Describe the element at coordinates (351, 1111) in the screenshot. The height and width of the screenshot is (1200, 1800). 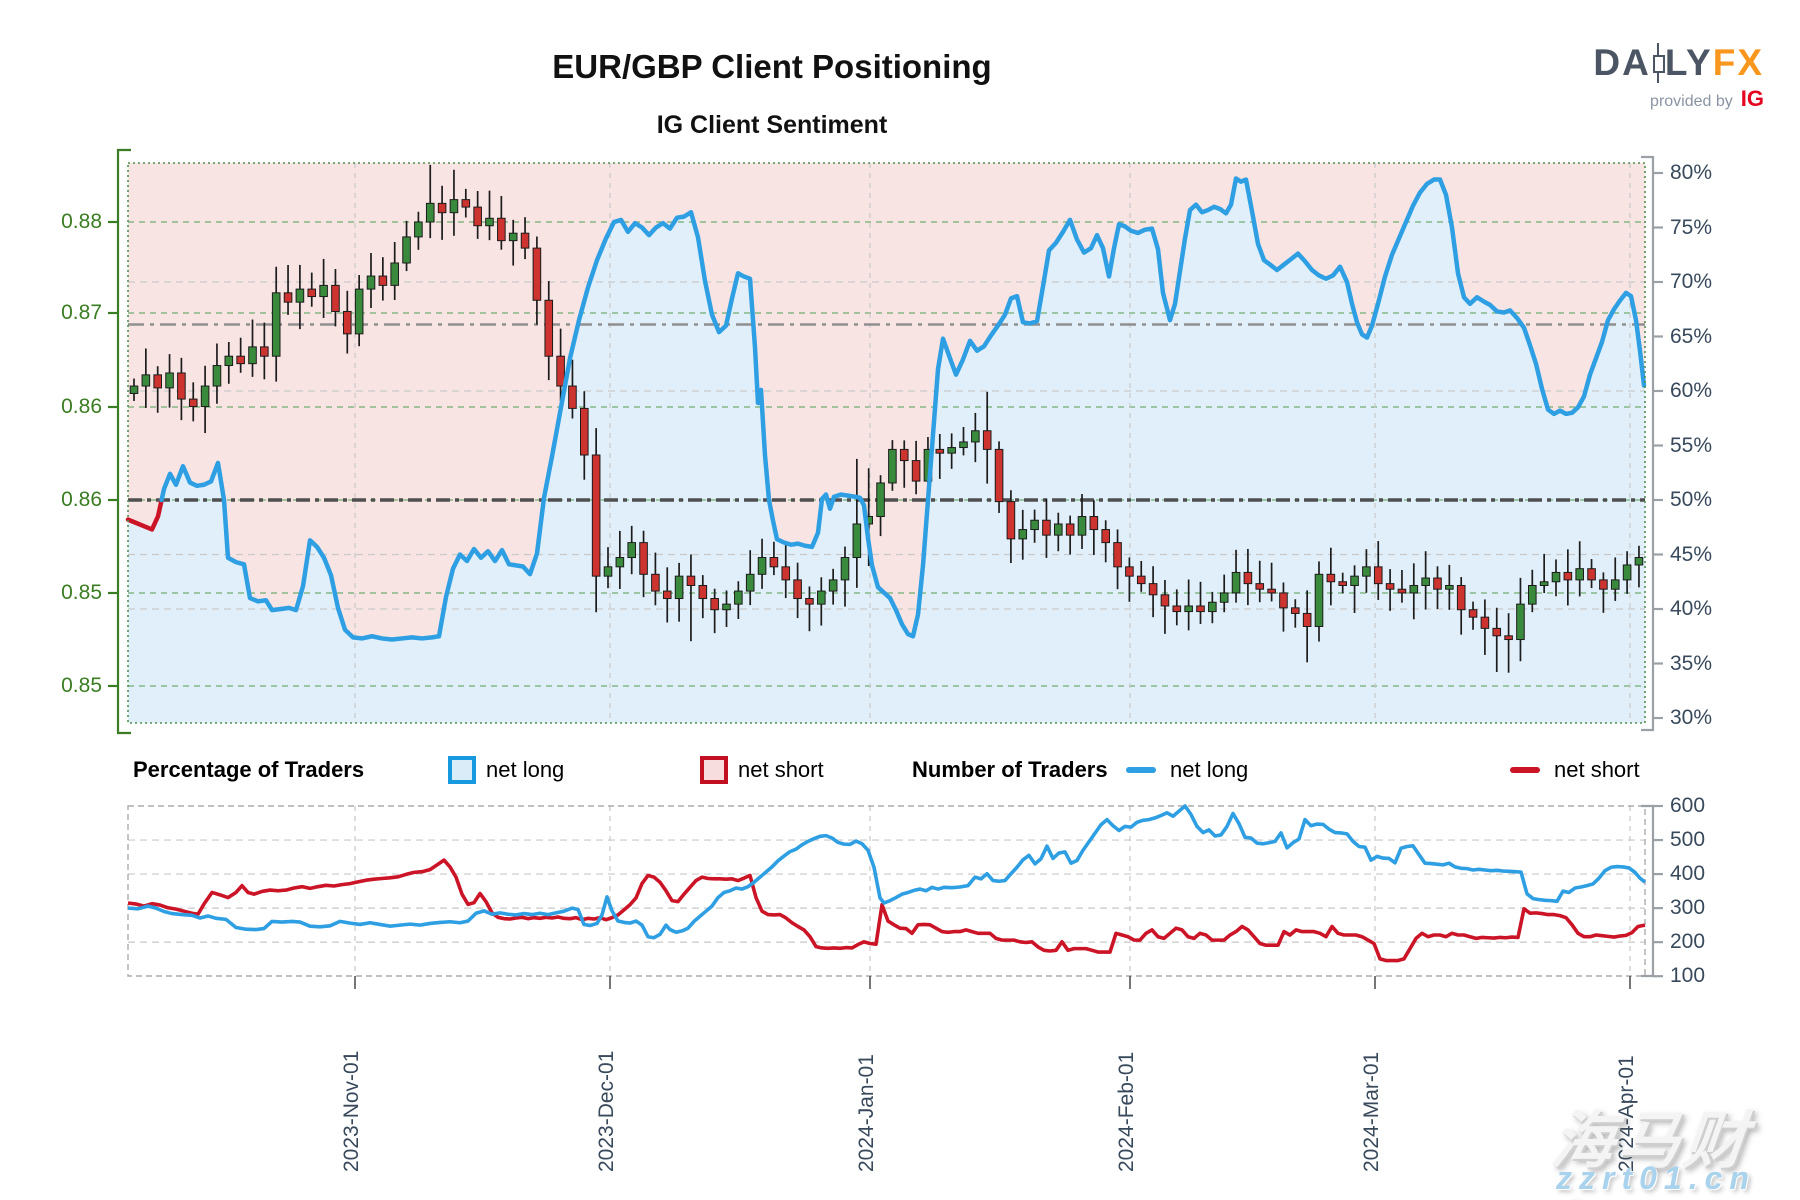
I see `date-tick-label: 2023-Nov-01` at that location.